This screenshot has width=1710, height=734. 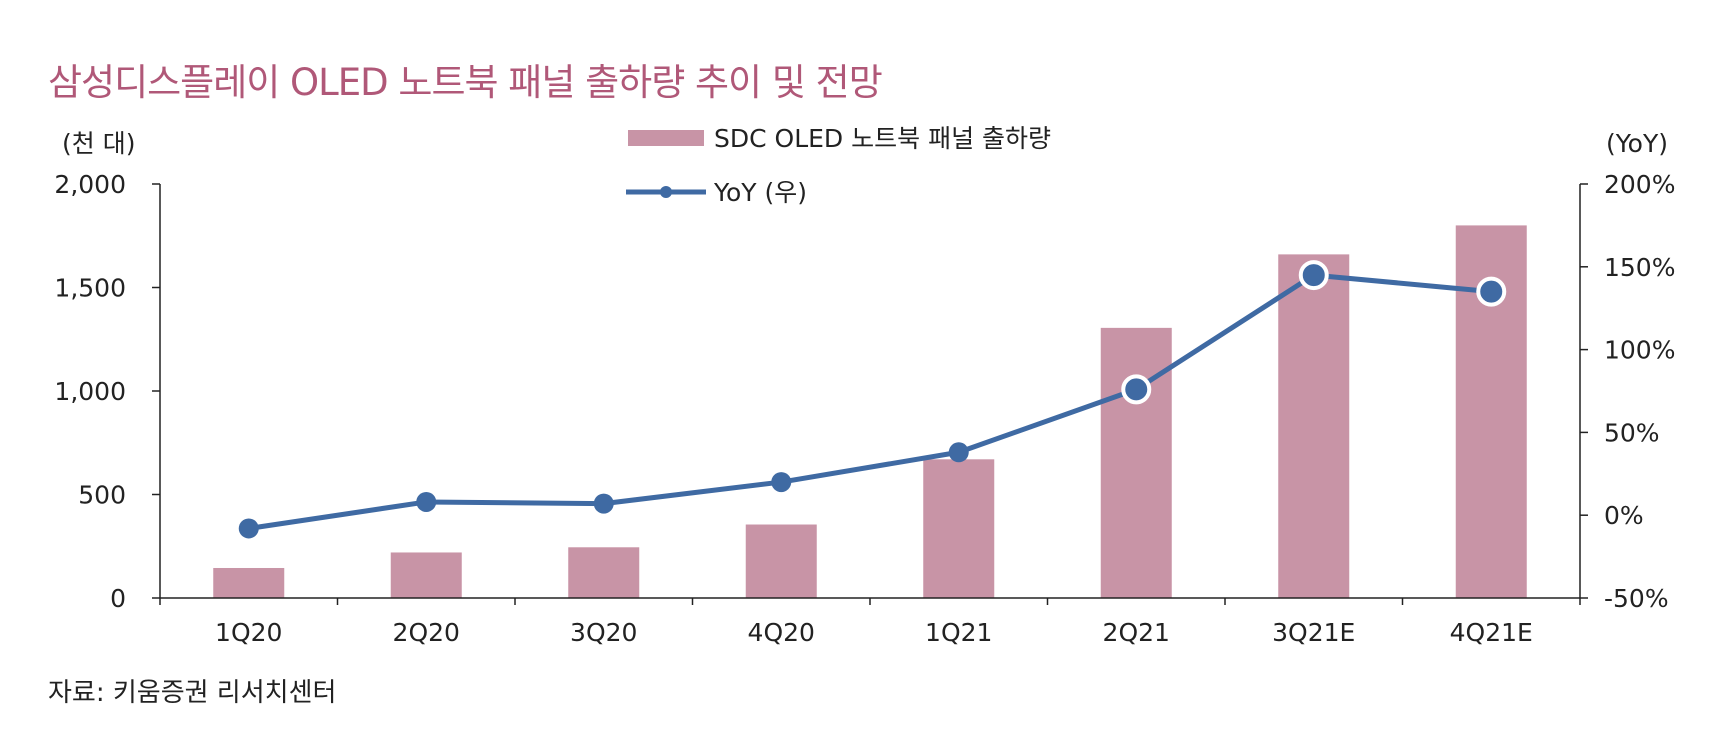 What do you see at coordinates (426, 501) in the screenshot?
I see `yoy-point-2Q20` at bounding box center [426, 501].